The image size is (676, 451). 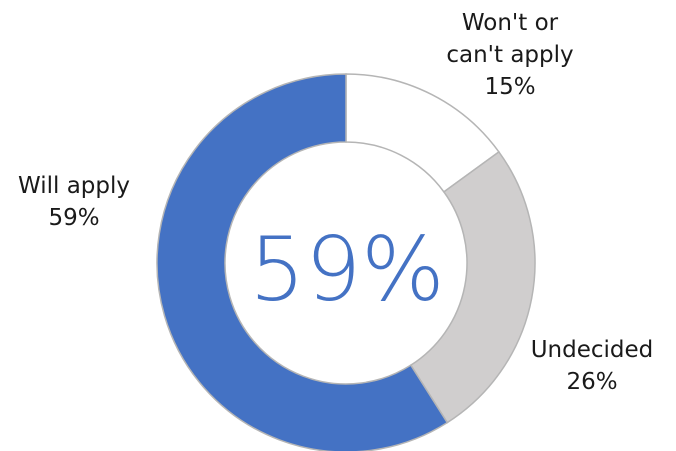 What do you see at coordinates (347, 269) in the screenshot?
I see `center-value-label: 59%` at bounding box center [347, 269].